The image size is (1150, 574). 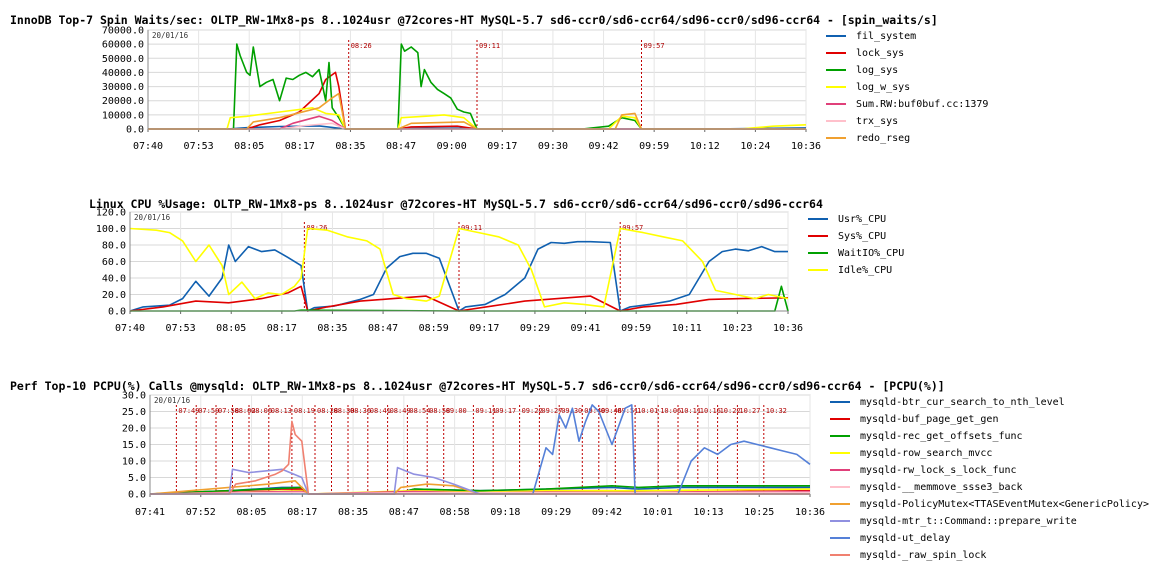 What do you see at coordinates (123, 115) in the screenshot?
I see `y-tick-label: 10000.0` at bounding box center [123, 115].